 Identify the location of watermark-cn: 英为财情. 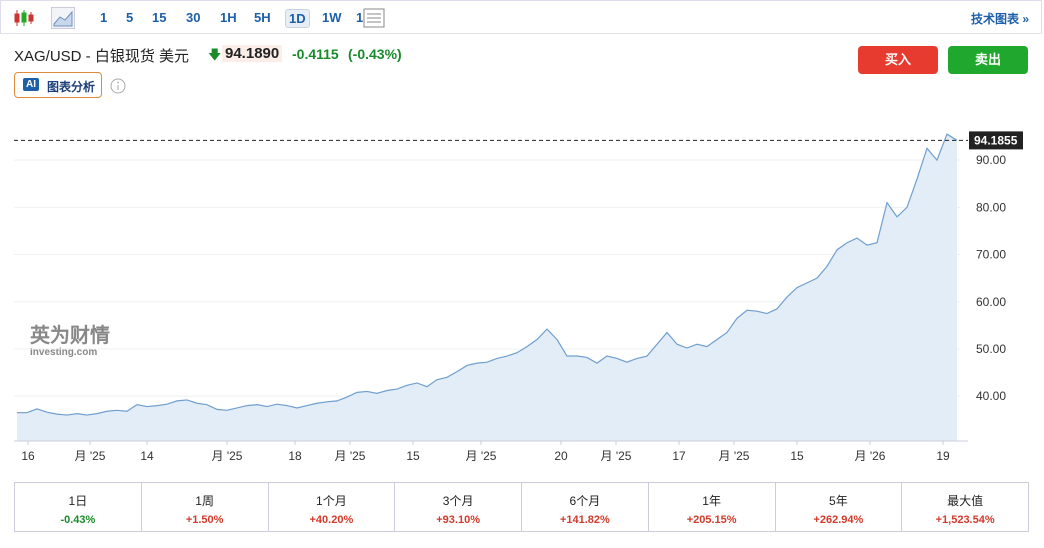
(70, 335).